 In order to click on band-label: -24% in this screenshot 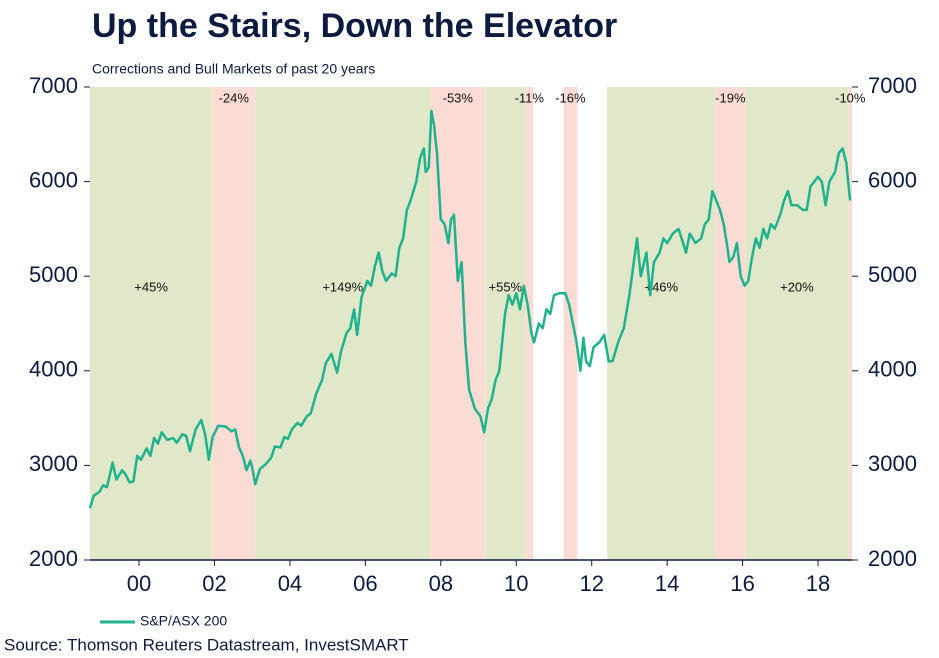, I will do `click(234, 97)`.